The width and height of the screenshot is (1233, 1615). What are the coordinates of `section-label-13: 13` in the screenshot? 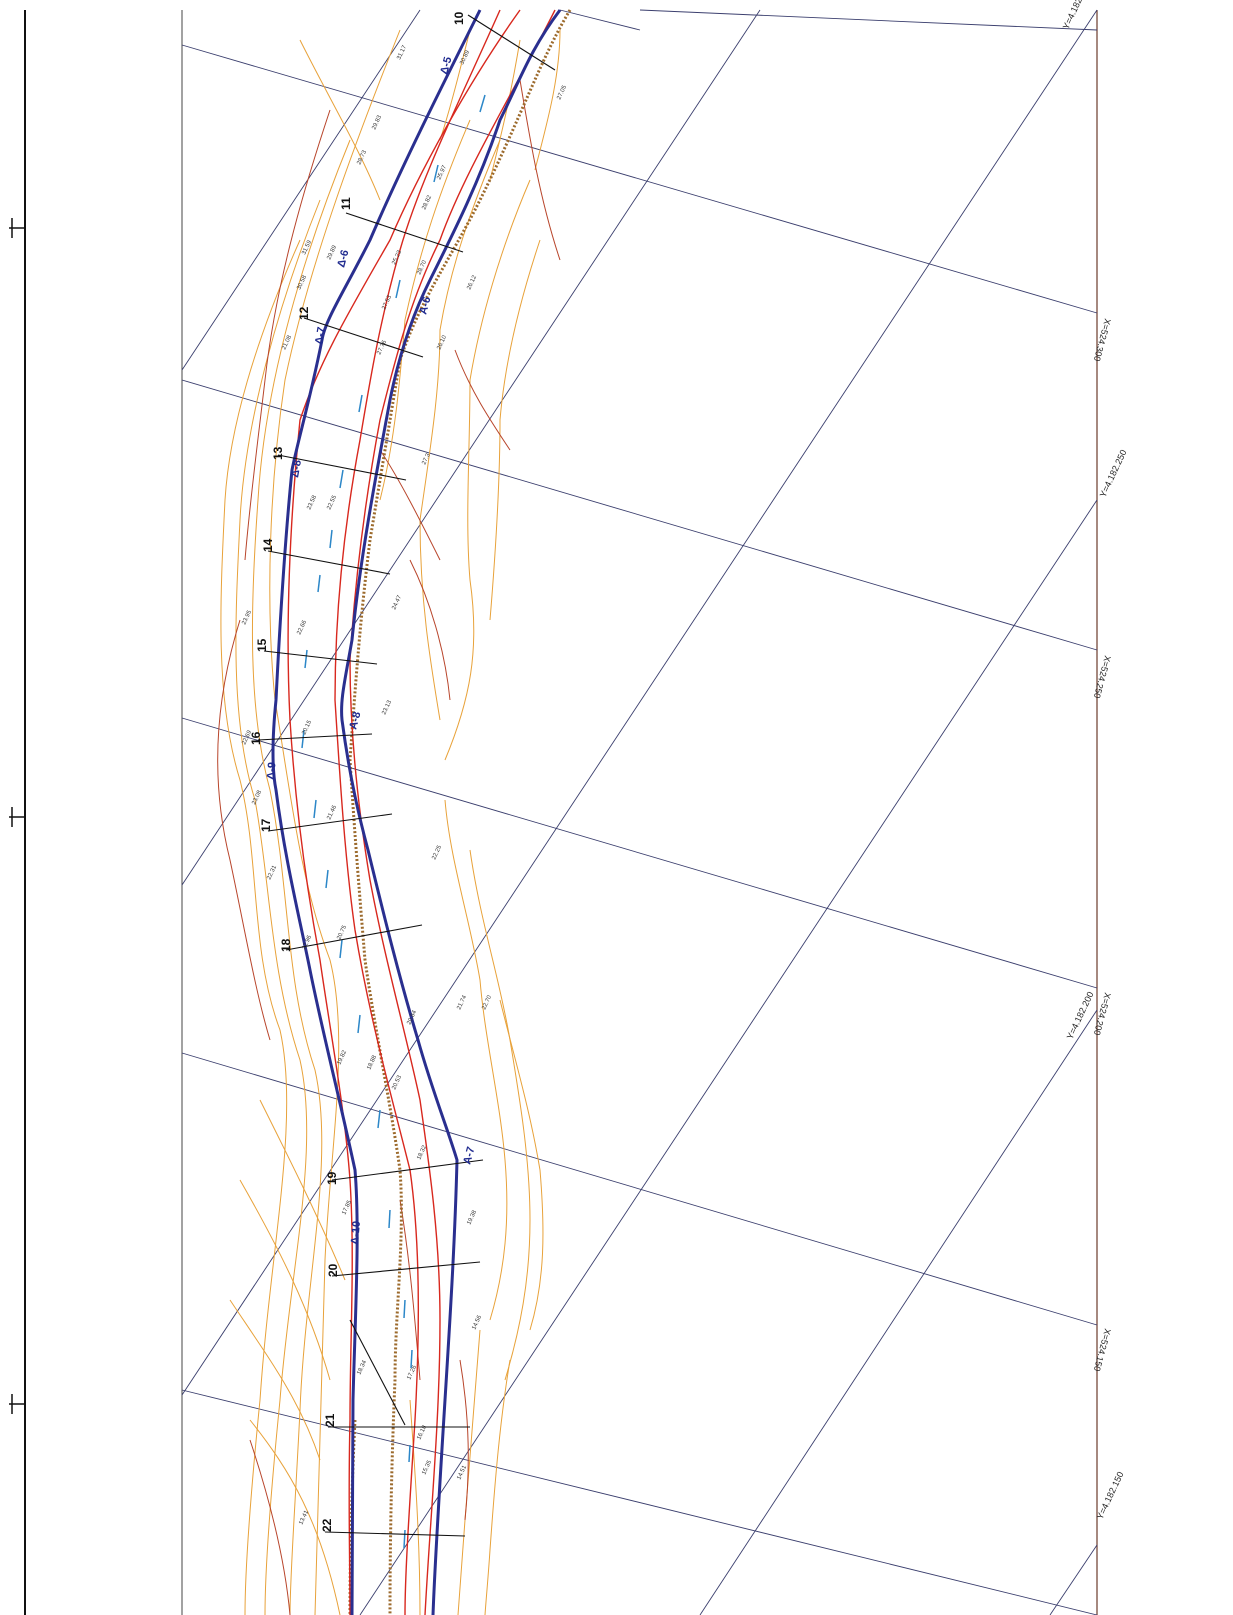 It's located at (278, 453).